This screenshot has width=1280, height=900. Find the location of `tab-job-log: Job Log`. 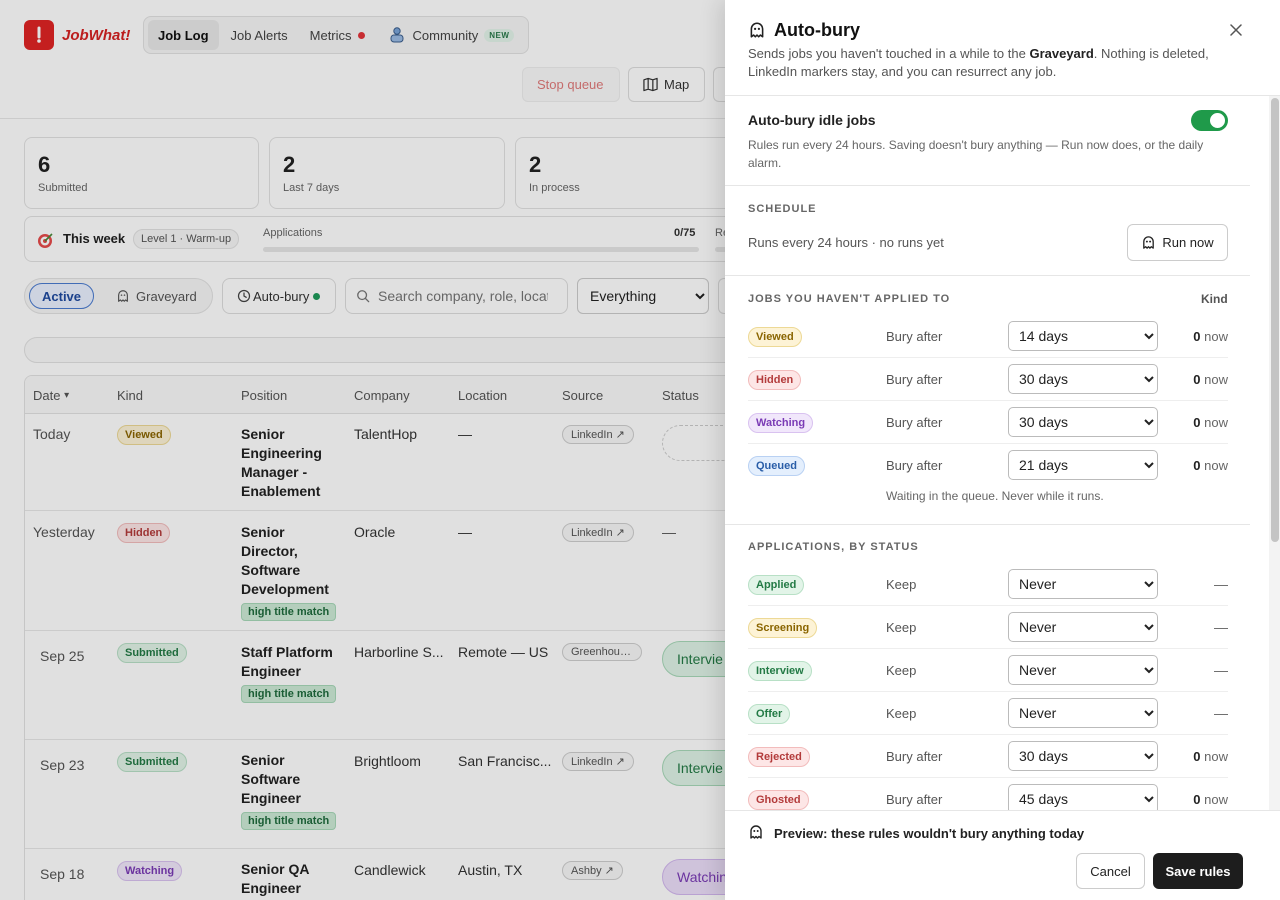

tab-job-log: Job Log is located at coordinates (183, 35).